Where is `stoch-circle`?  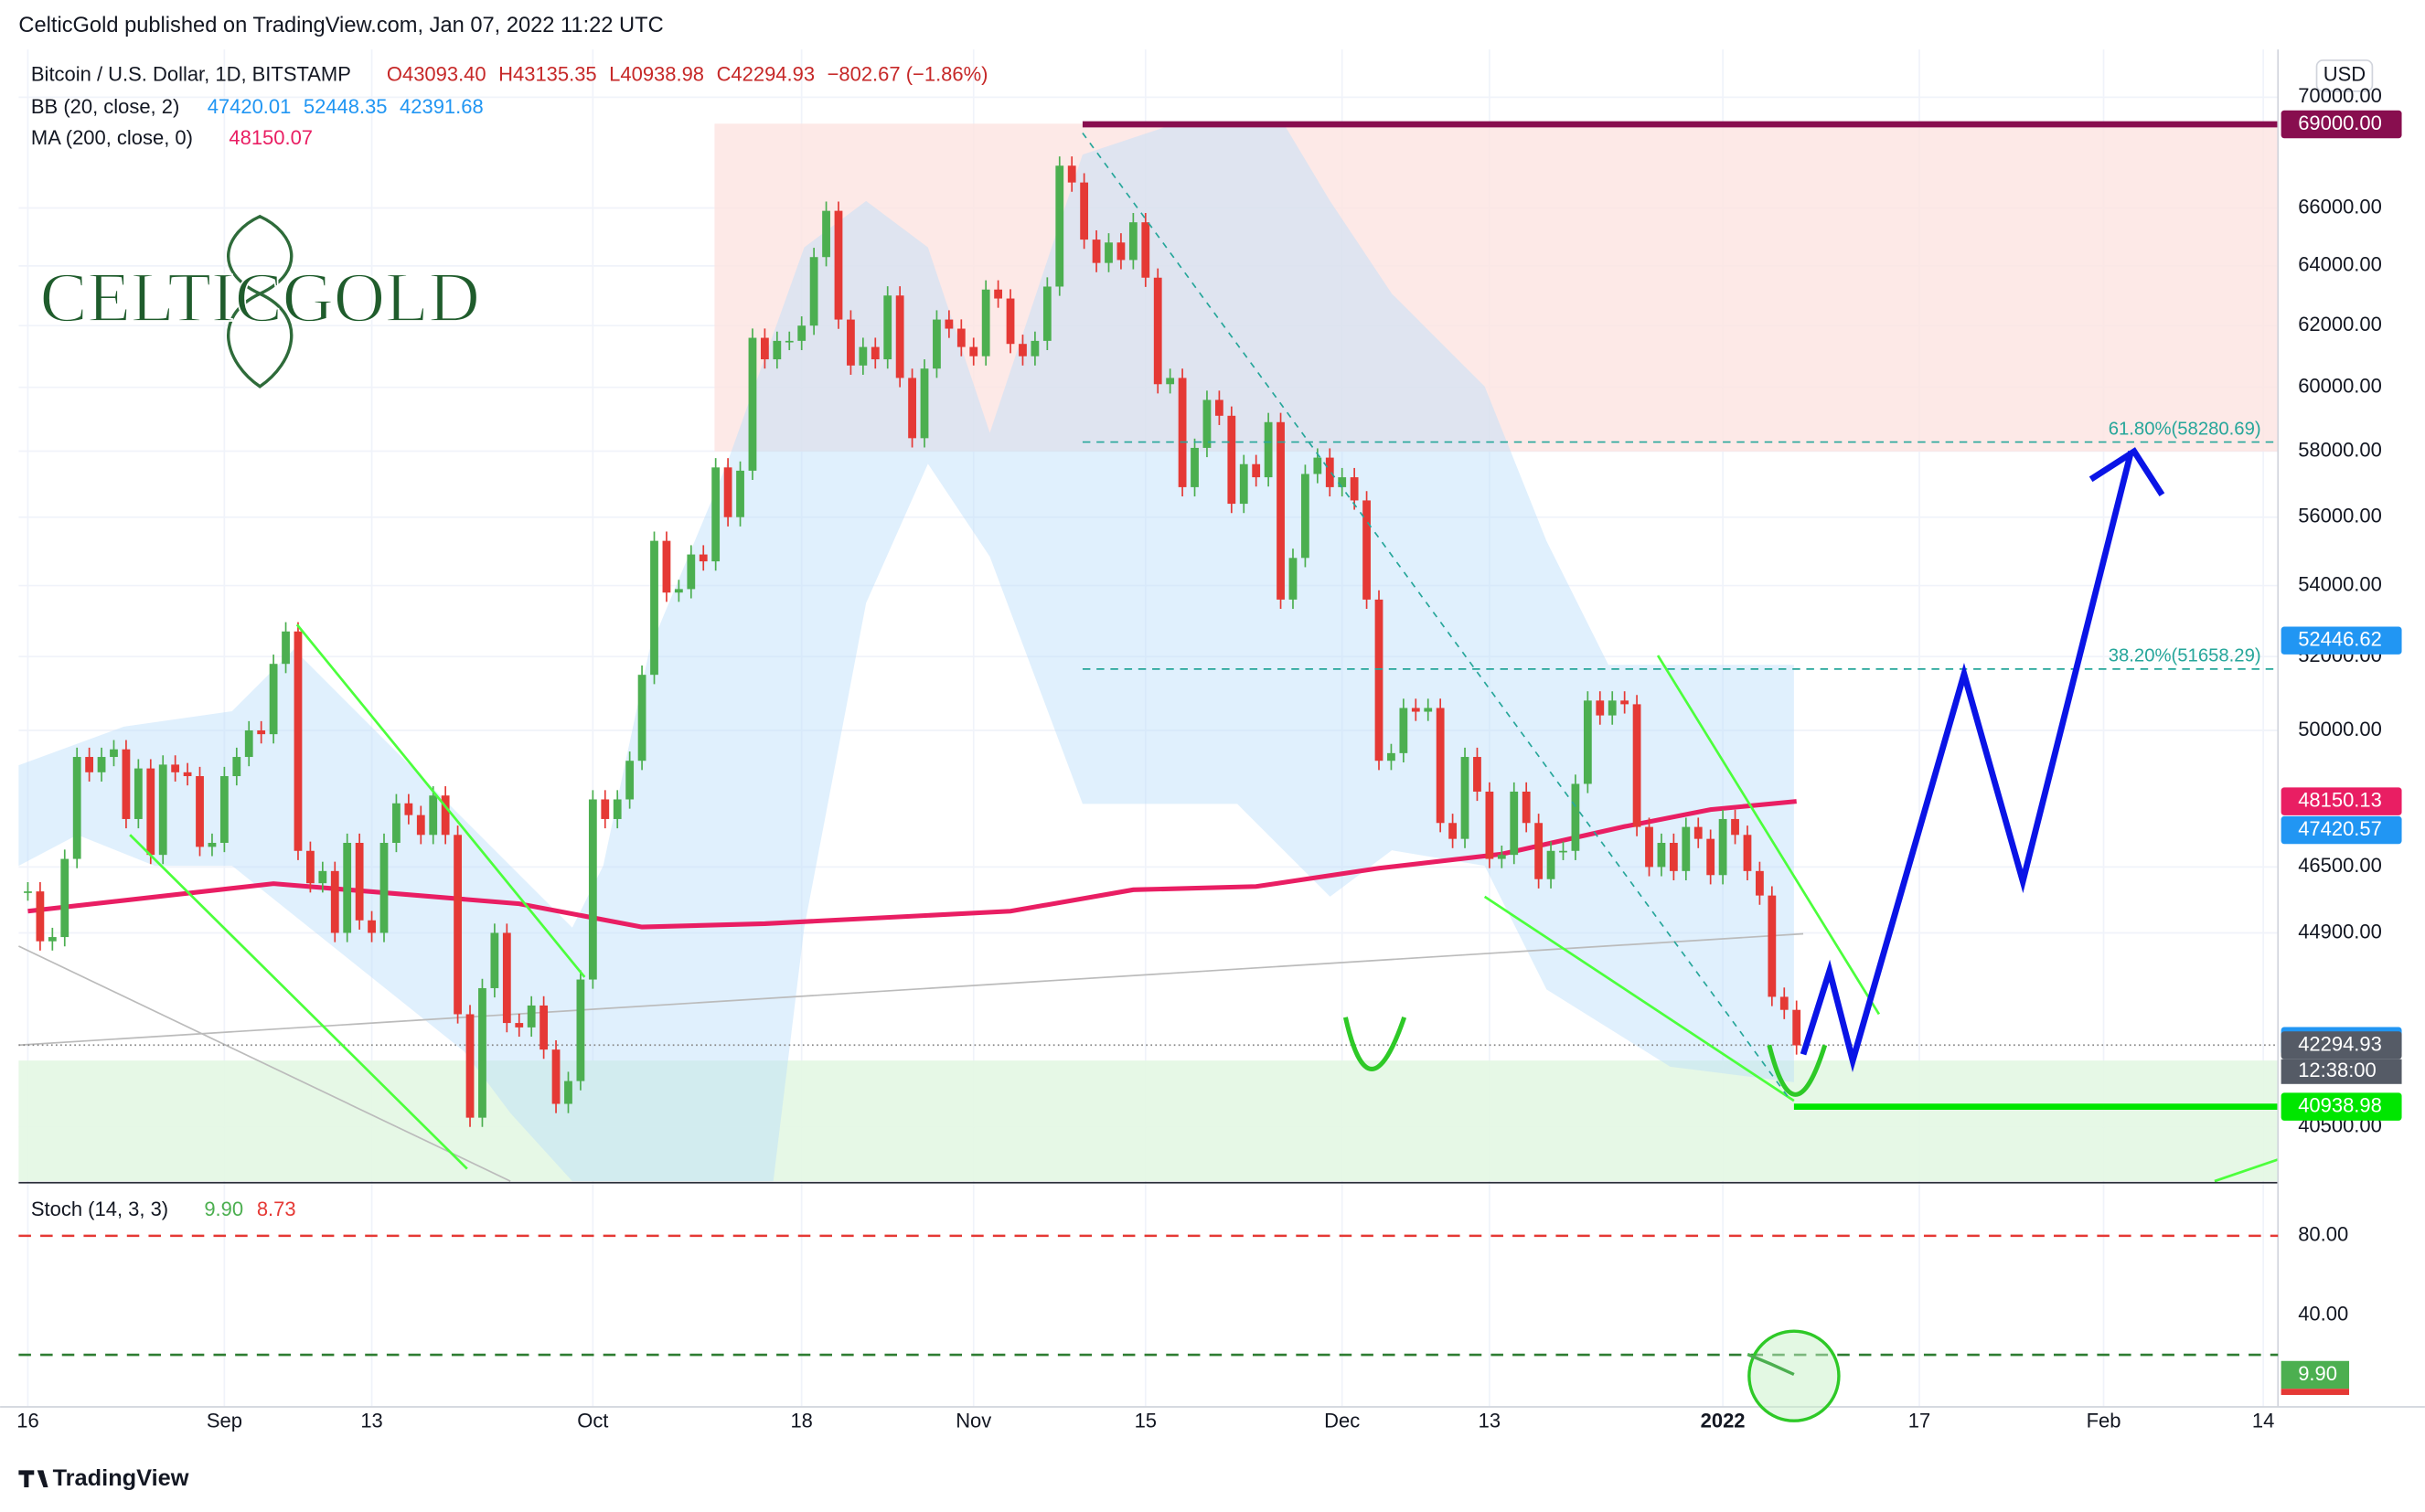 stoch-circle is located at coordinates (1794, 1375).